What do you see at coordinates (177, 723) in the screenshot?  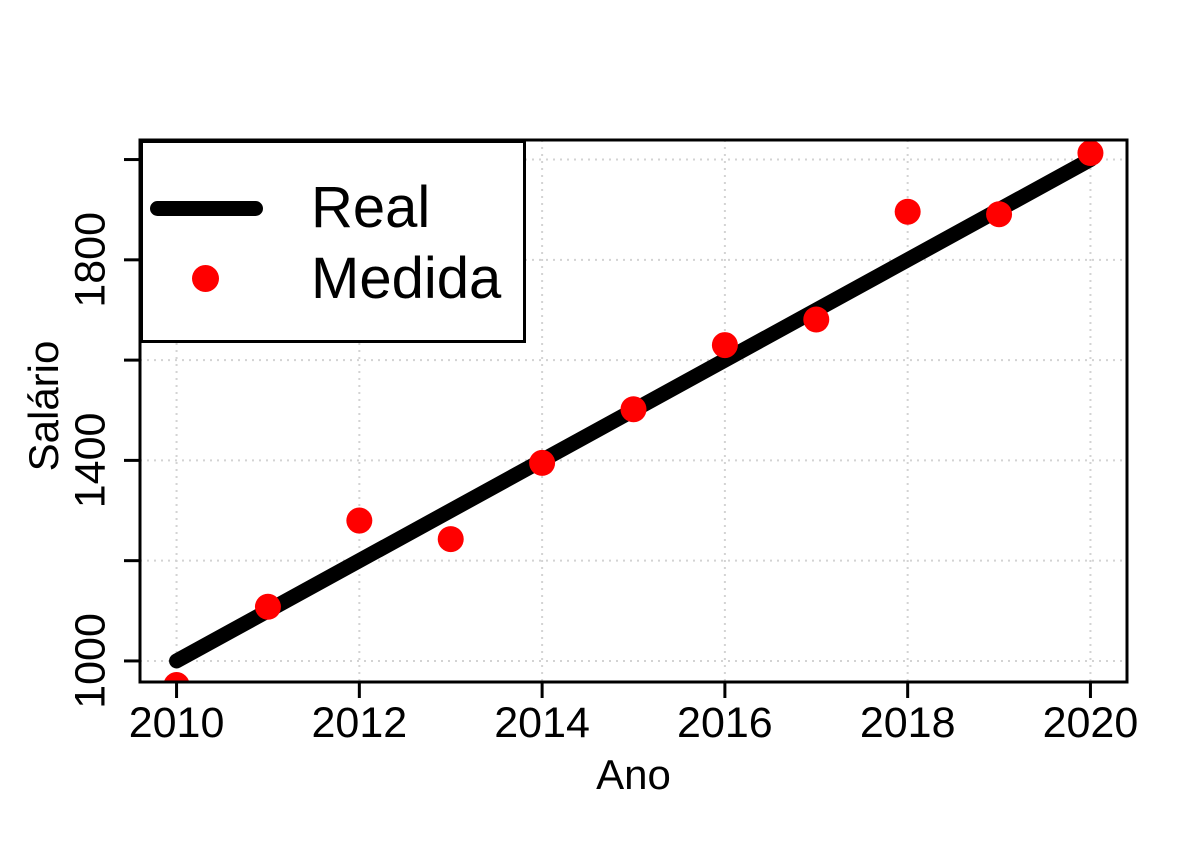 I see `x-tick-label: 2010` at bounding box center [177, 723].